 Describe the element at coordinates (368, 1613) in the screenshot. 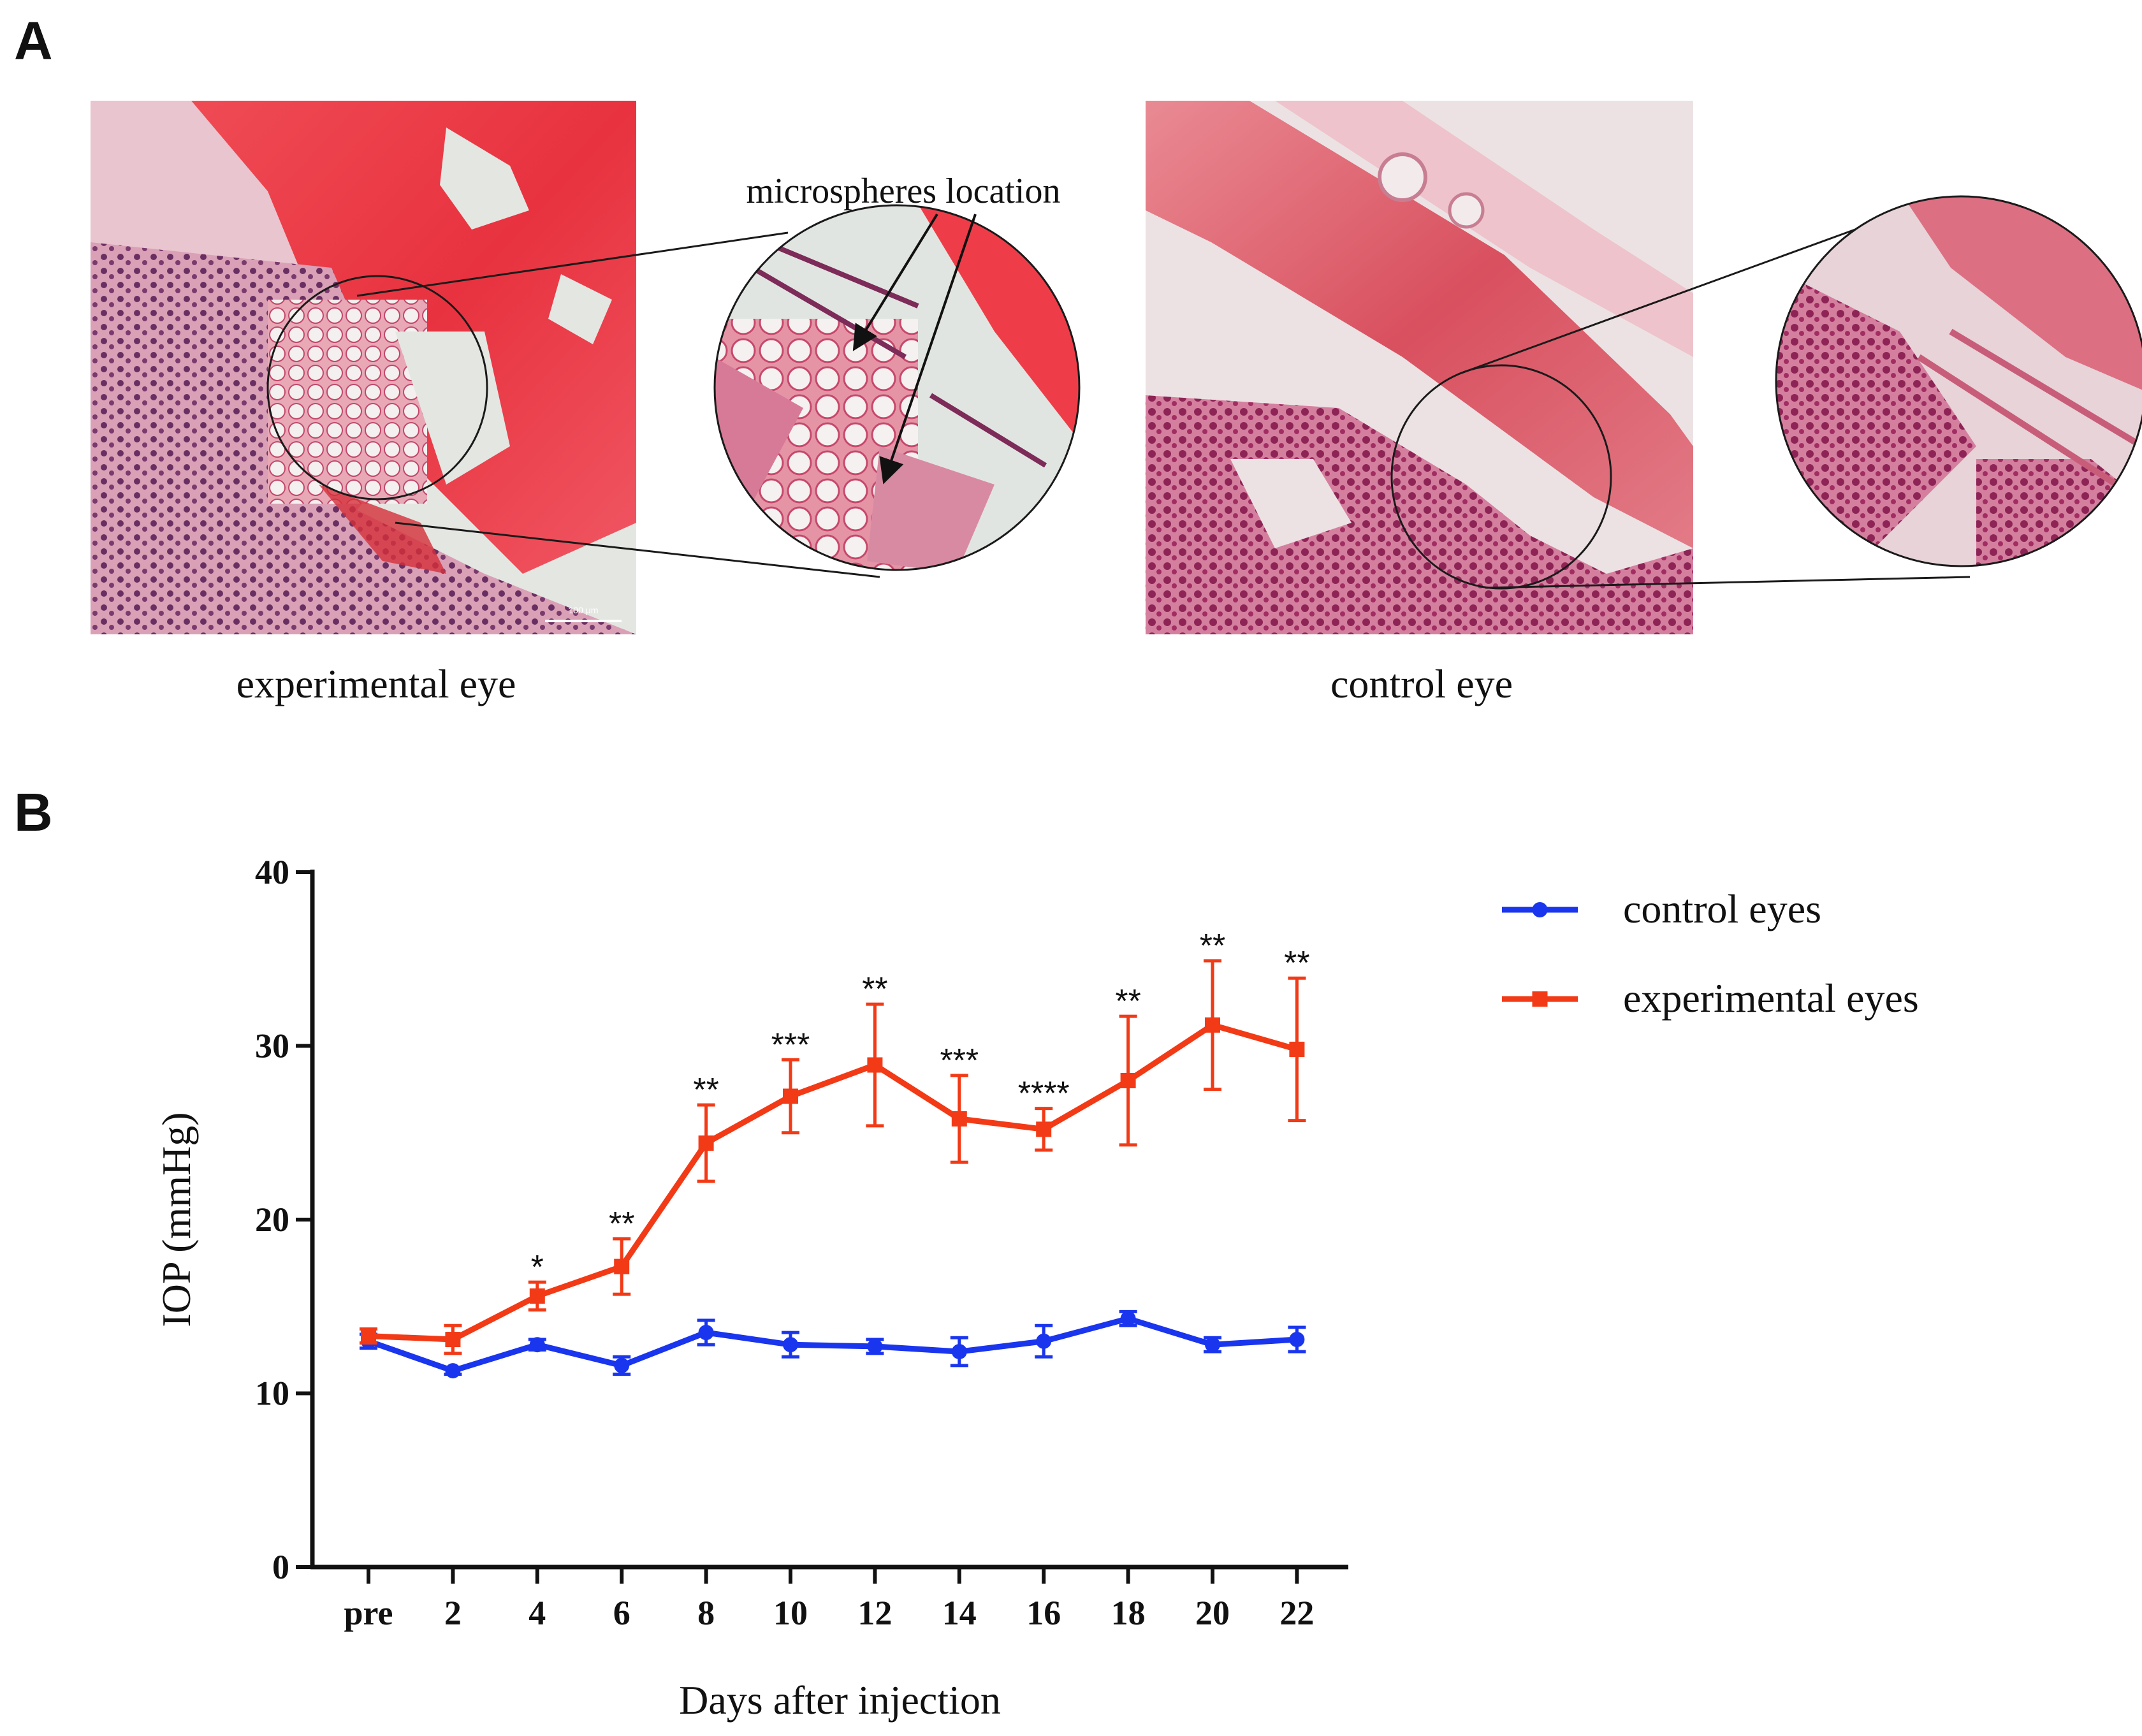

I see `x-tick-label: pre` at that location.